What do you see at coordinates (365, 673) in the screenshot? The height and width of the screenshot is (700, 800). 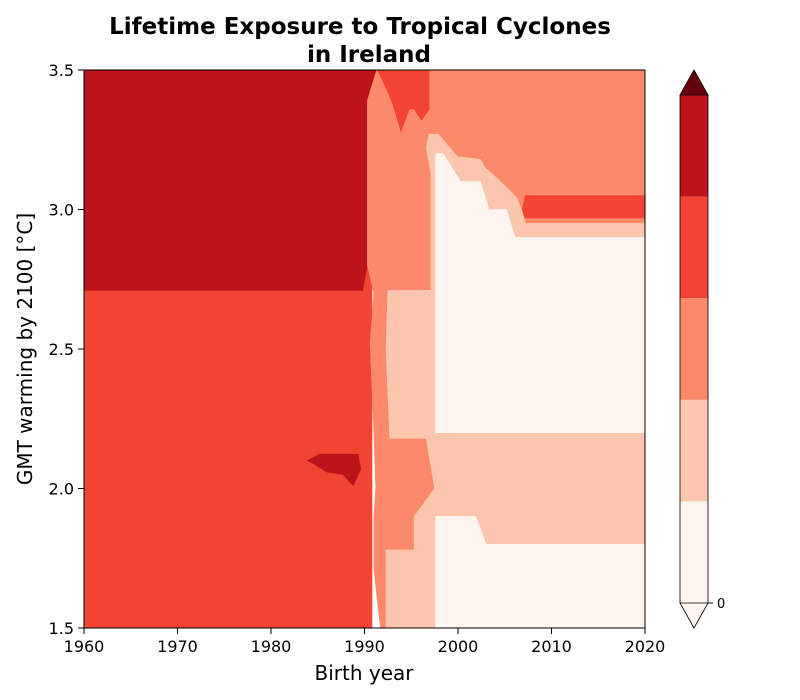 I see `x-axis-label: Birth year` at bounding box center [365, 673].